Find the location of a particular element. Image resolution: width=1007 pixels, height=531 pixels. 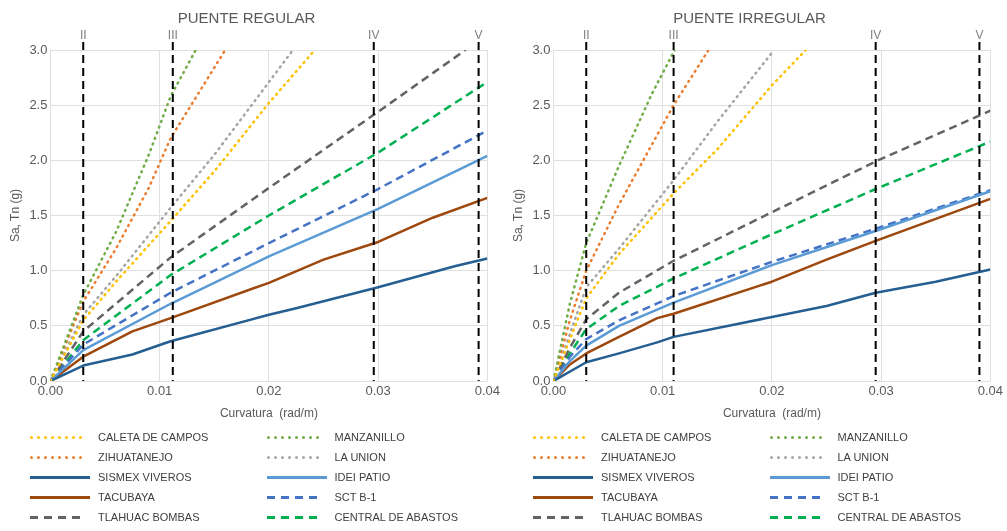

chart-title: PUENTE IRREGULAR is located at coordinates (749, 18).